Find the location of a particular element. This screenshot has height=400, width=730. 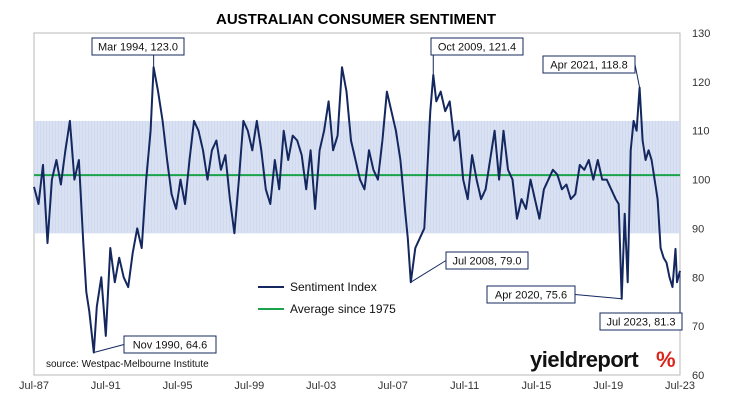

annotation-label: Jul 2008, 79.0 is located at coordinates (486, 262).